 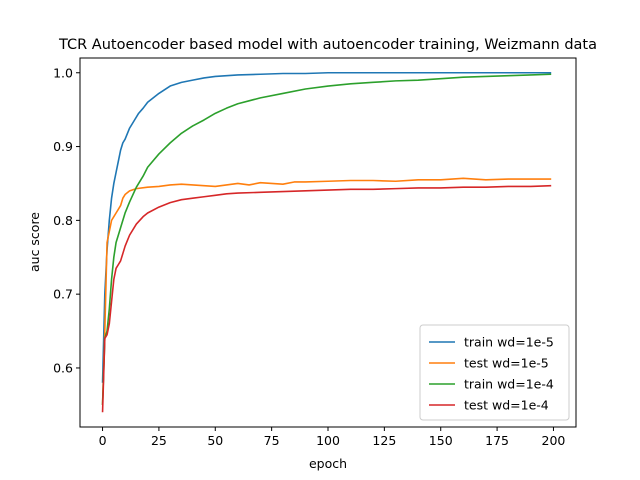 I want to click on x-tick-label: 0, so click(x=103, y=440).